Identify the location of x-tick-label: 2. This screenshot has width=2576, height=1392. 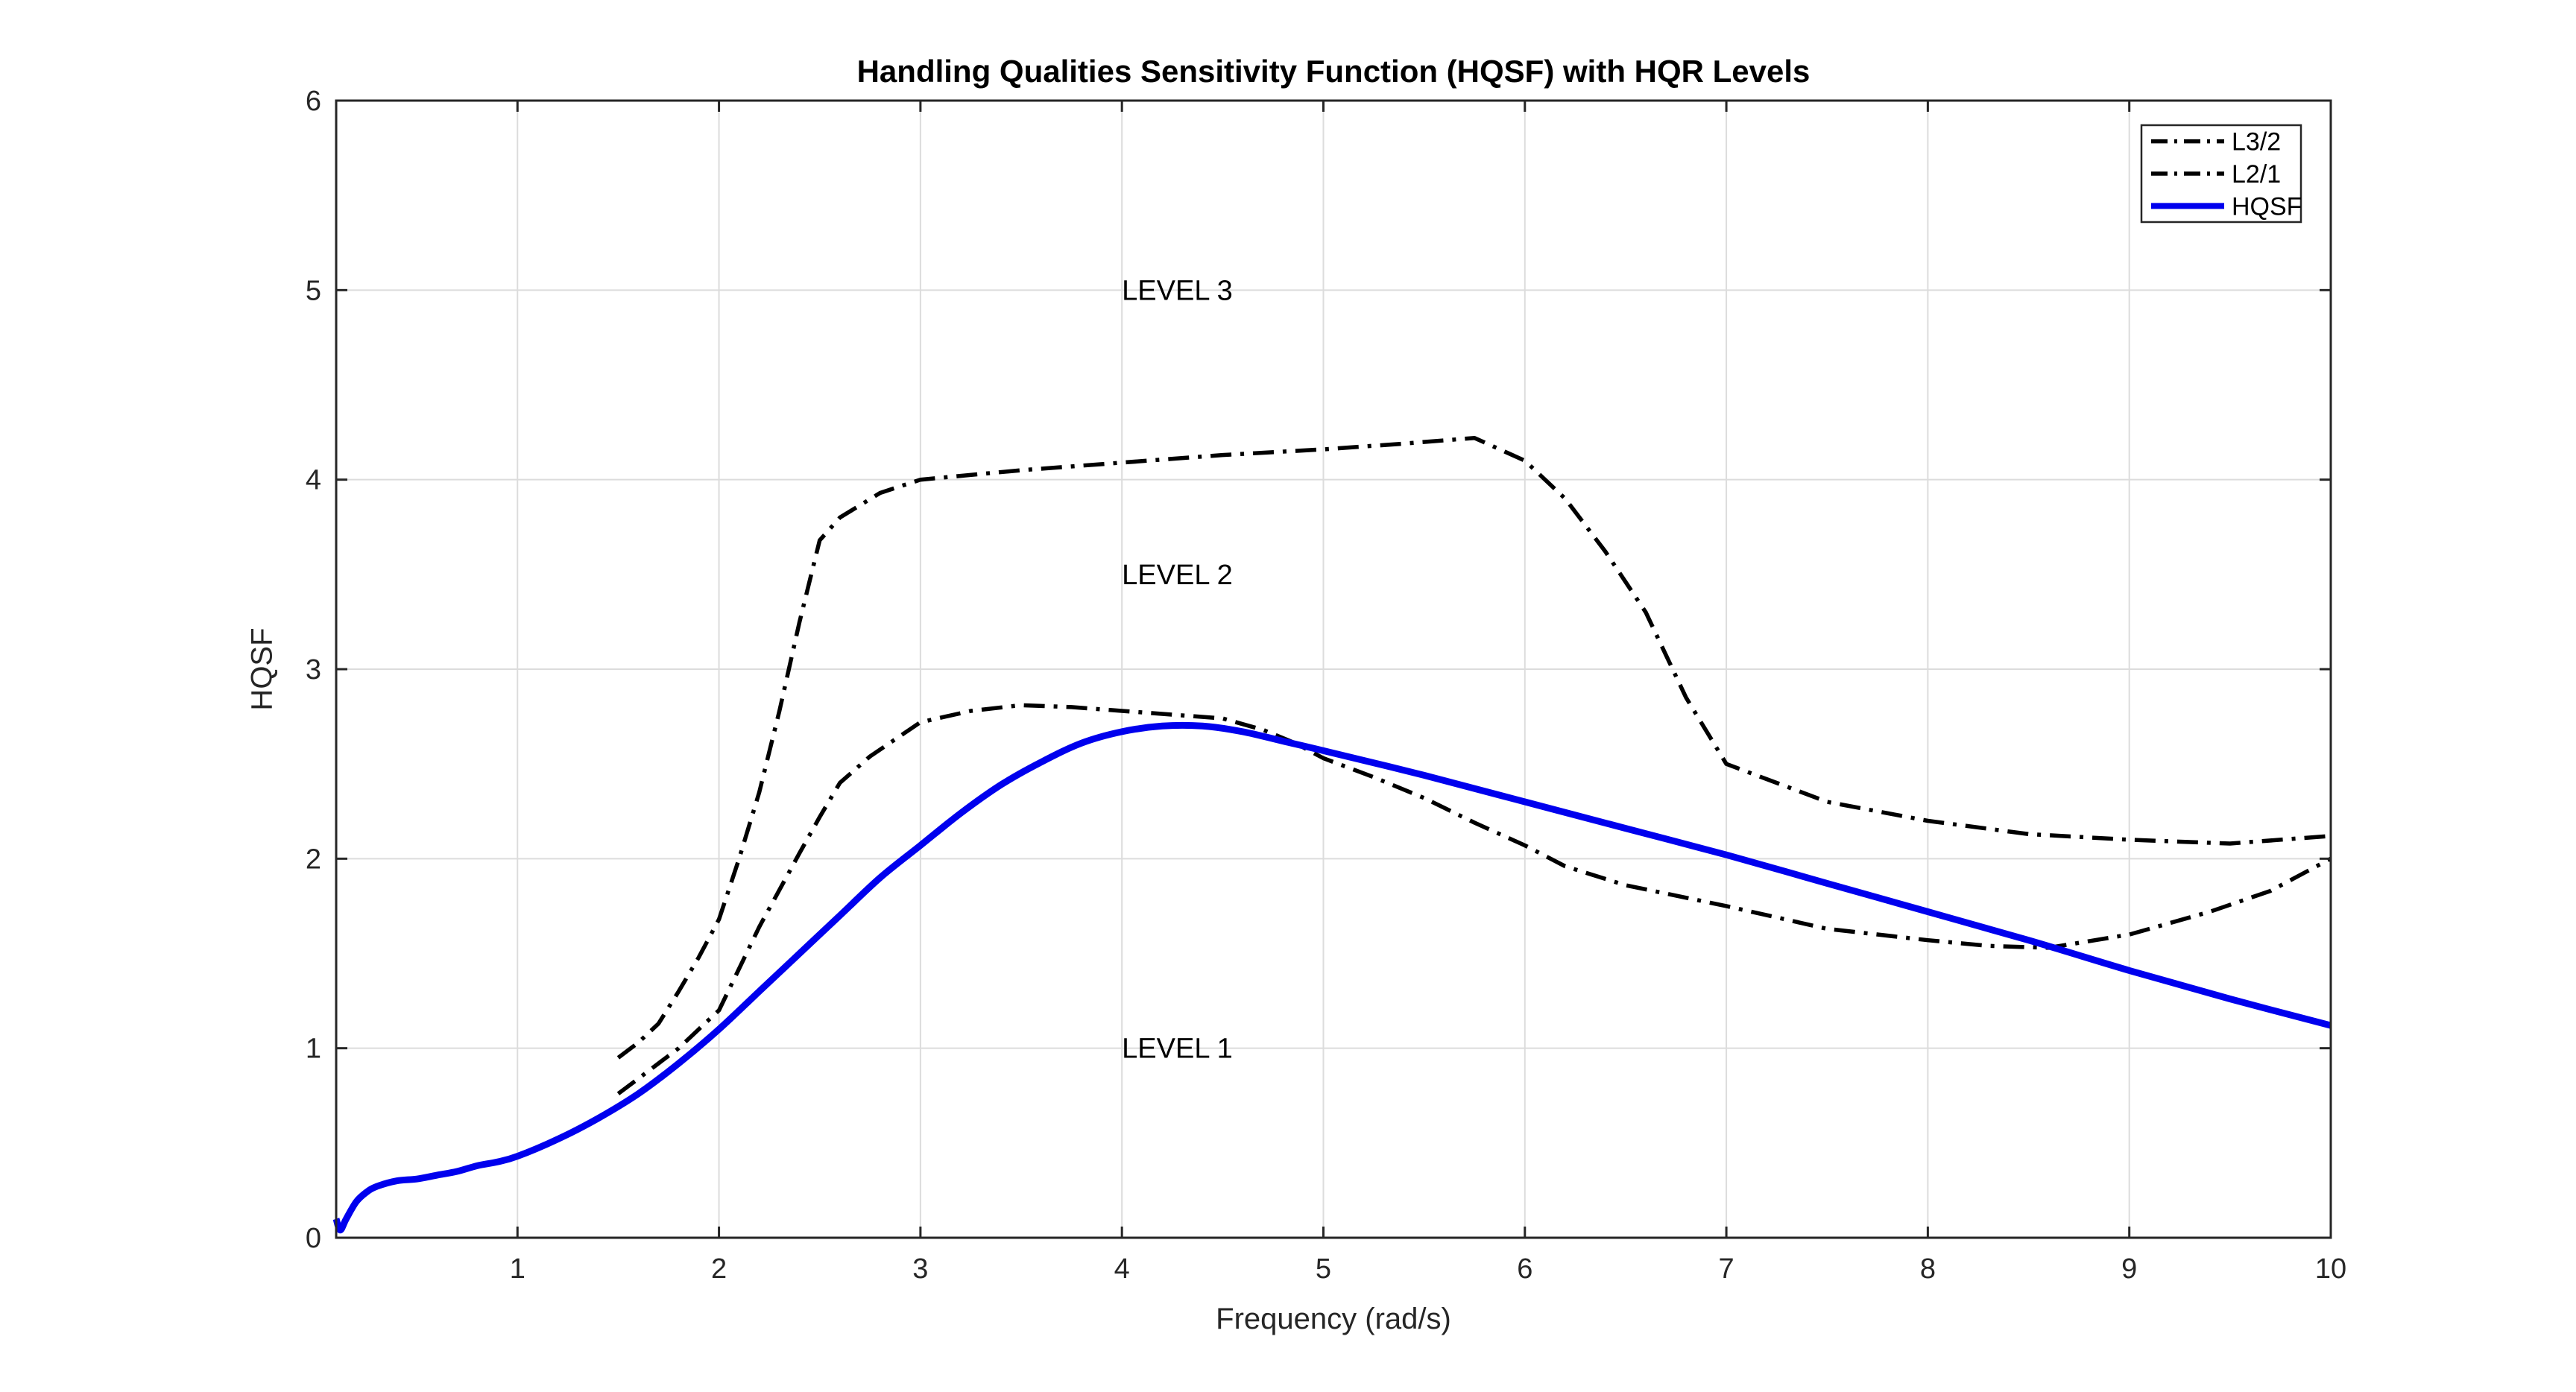
(719, 1269).